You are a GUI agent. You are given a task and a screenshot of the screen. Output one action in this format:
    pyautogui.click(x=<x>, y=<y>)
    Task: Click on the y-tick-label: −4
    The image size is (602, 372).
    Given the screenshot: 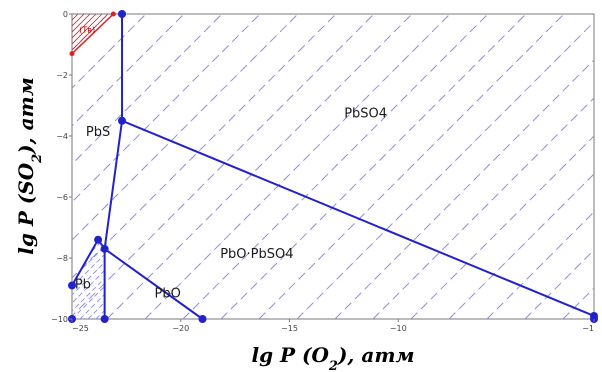 What is the action you would take?
    pyautogui.click(x=62, y=136)
    